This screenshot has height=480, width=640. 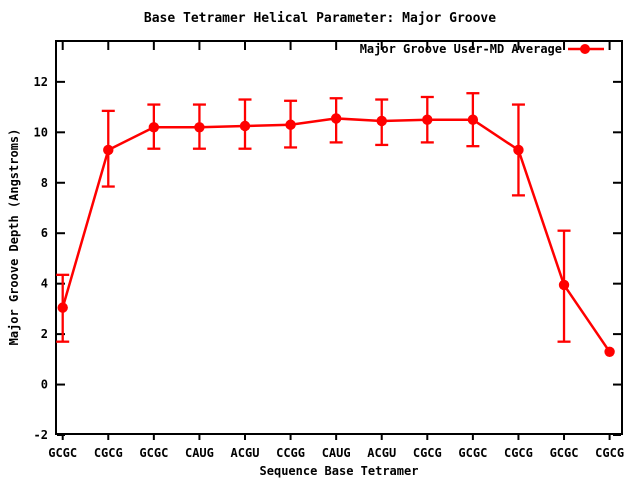 I want to click on y-tick-label: 8, so click(x=44, y=183).